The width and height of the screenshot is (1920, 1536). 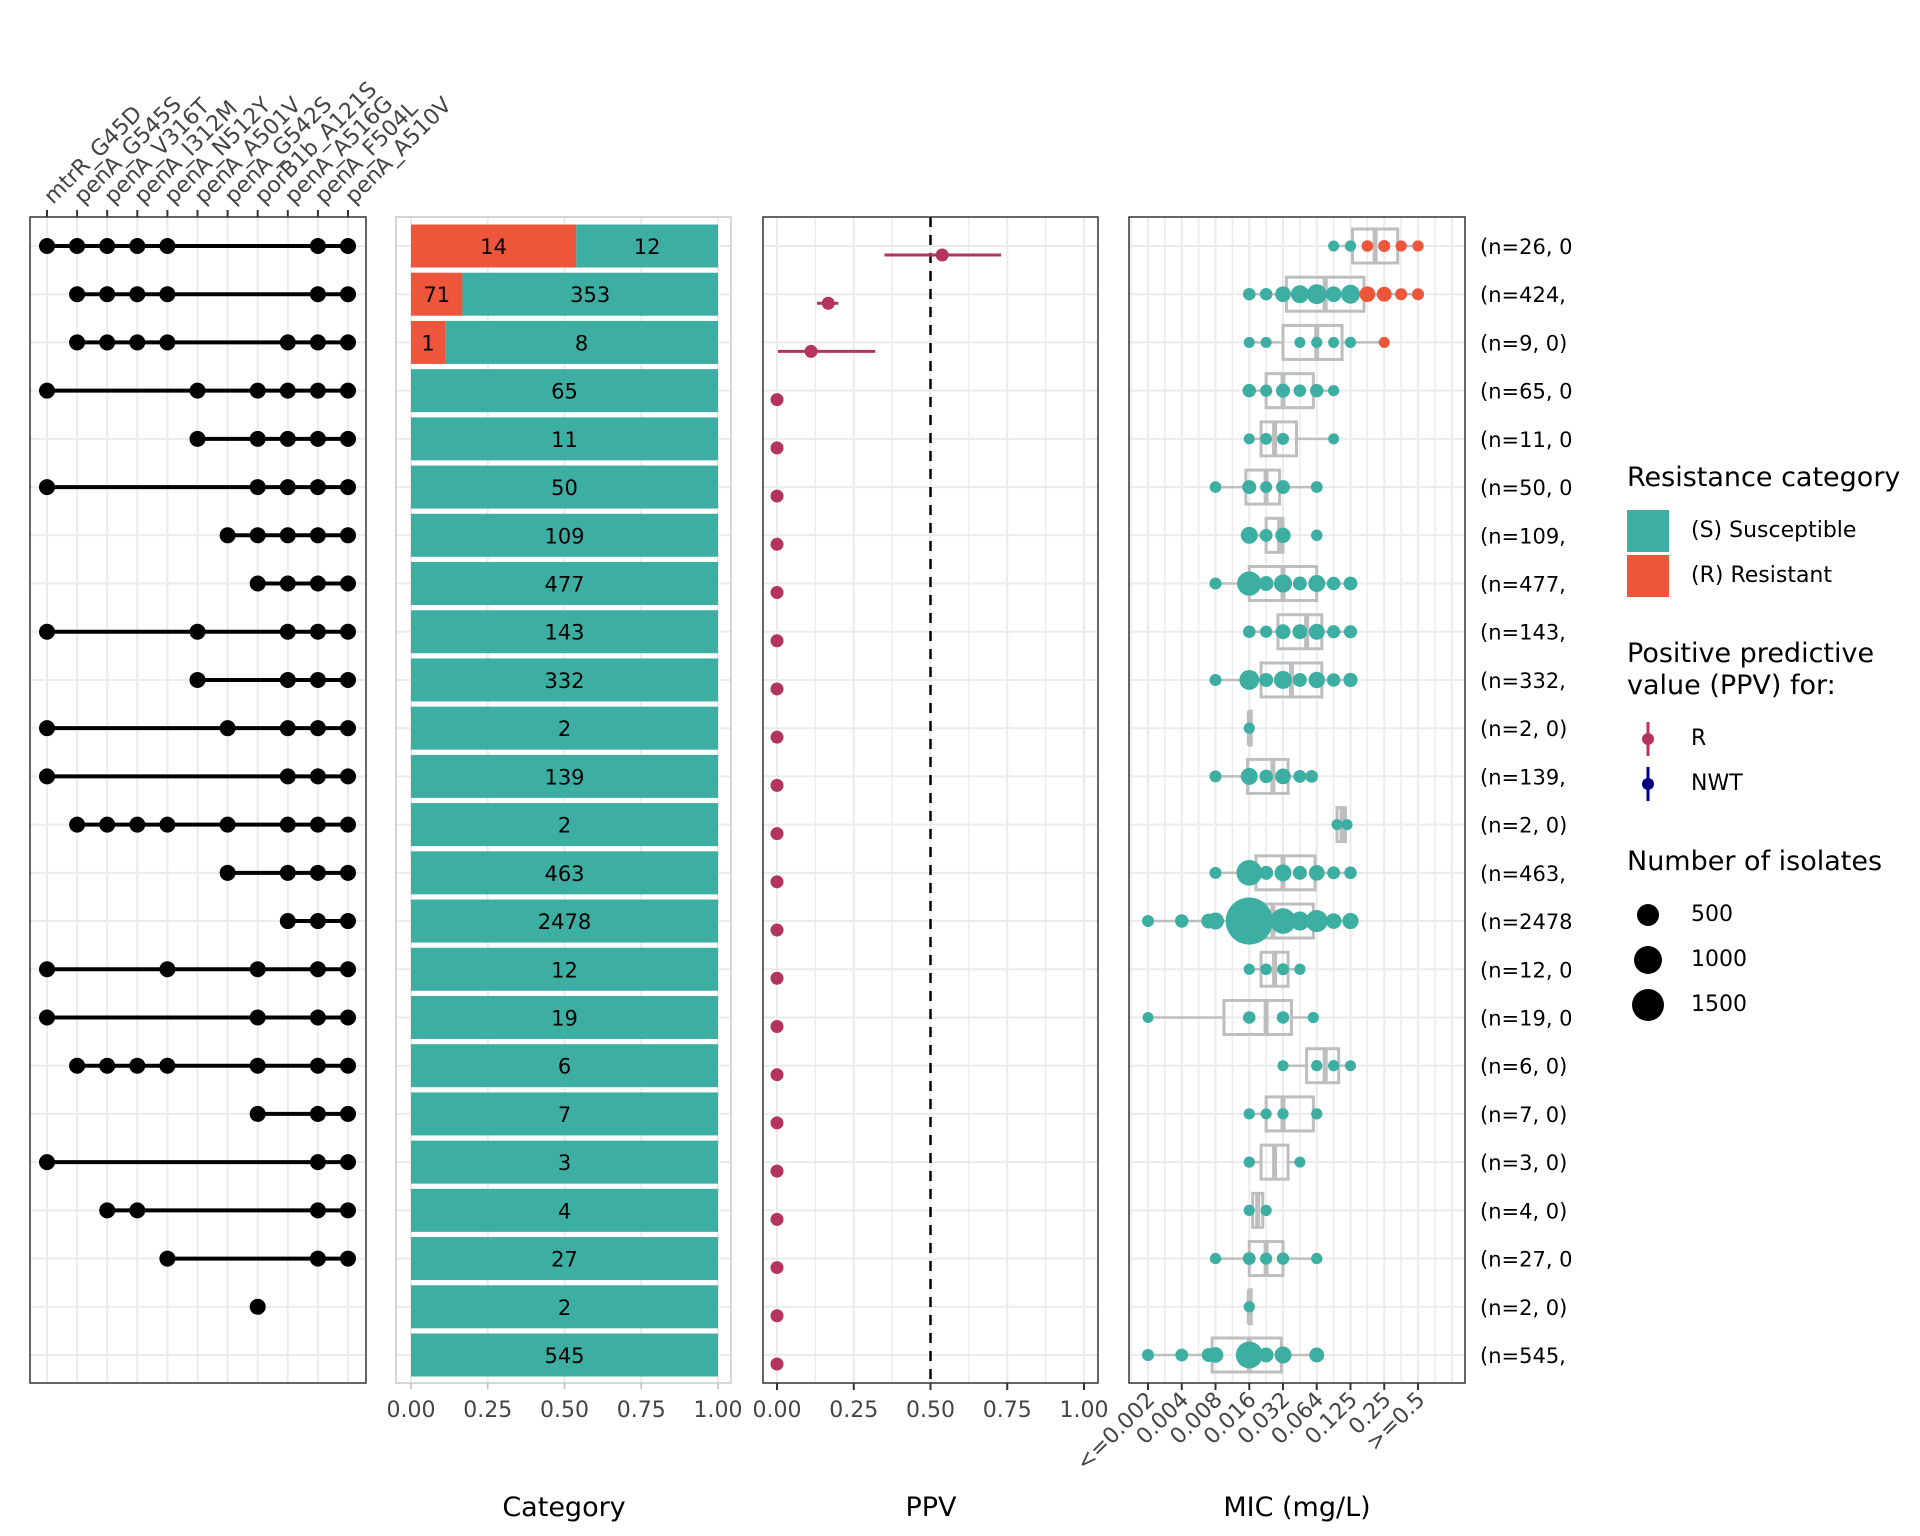 I want to click on ppv-panel: 0.00 0.25 0.50 0.75 1.00, so click(x=930, y=819).